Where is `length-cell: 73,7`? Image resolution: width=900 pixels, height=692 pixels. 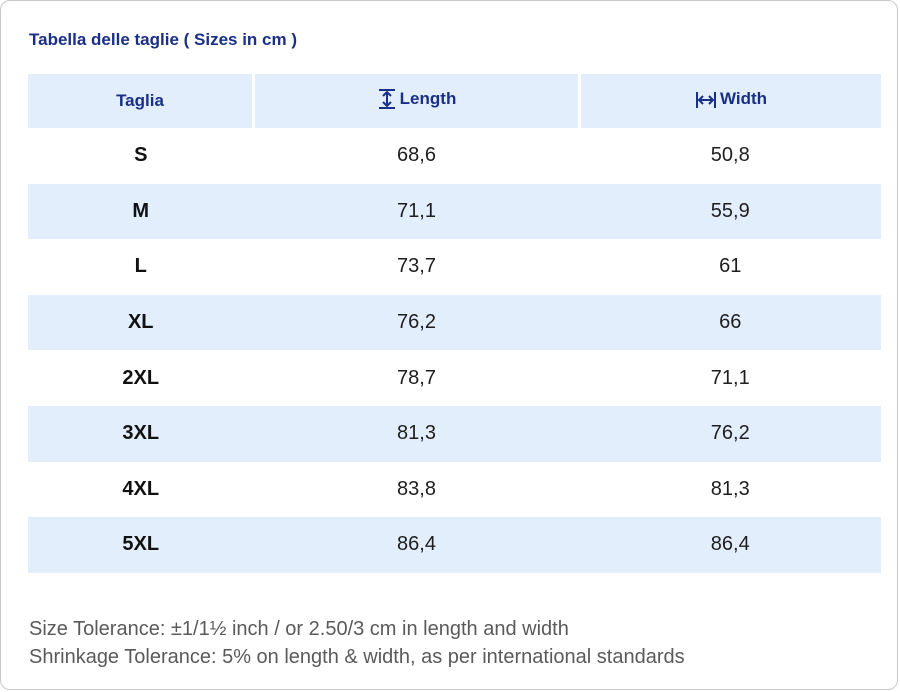 length-cell: 73,7 is located at coordinates (416, 266).